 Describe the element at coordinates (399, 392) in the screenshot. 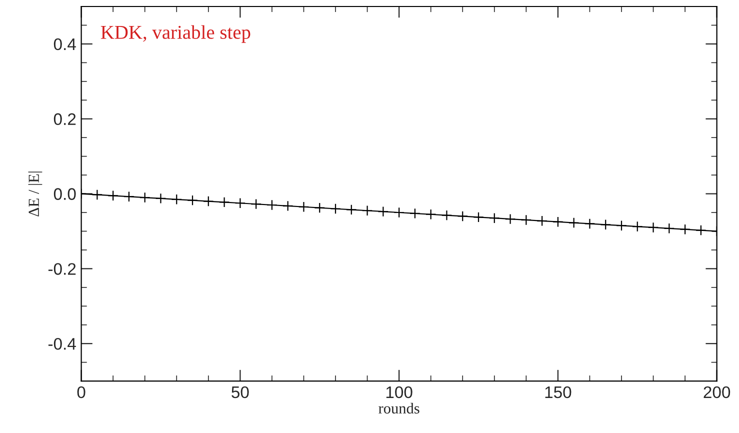

I see `x-tick-label: 100` at that location.